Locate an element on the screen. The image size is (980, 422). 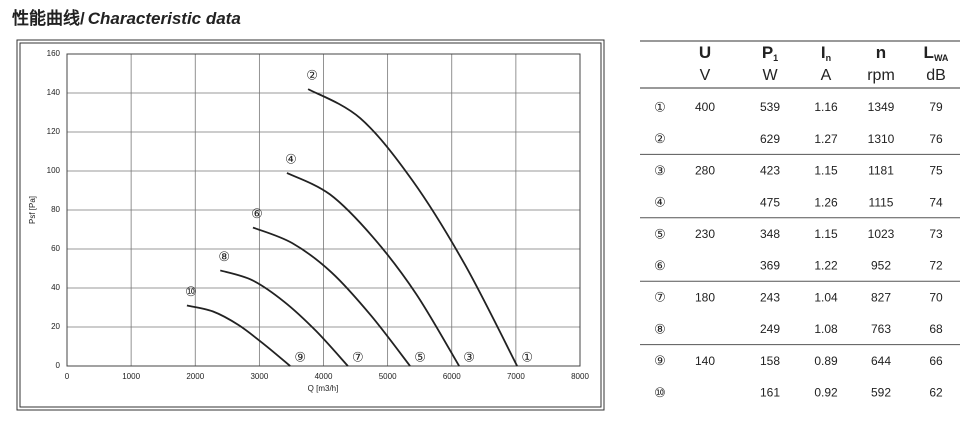
page-title: 性能曲线/Characteristic data is located at coordinates (126, 18).